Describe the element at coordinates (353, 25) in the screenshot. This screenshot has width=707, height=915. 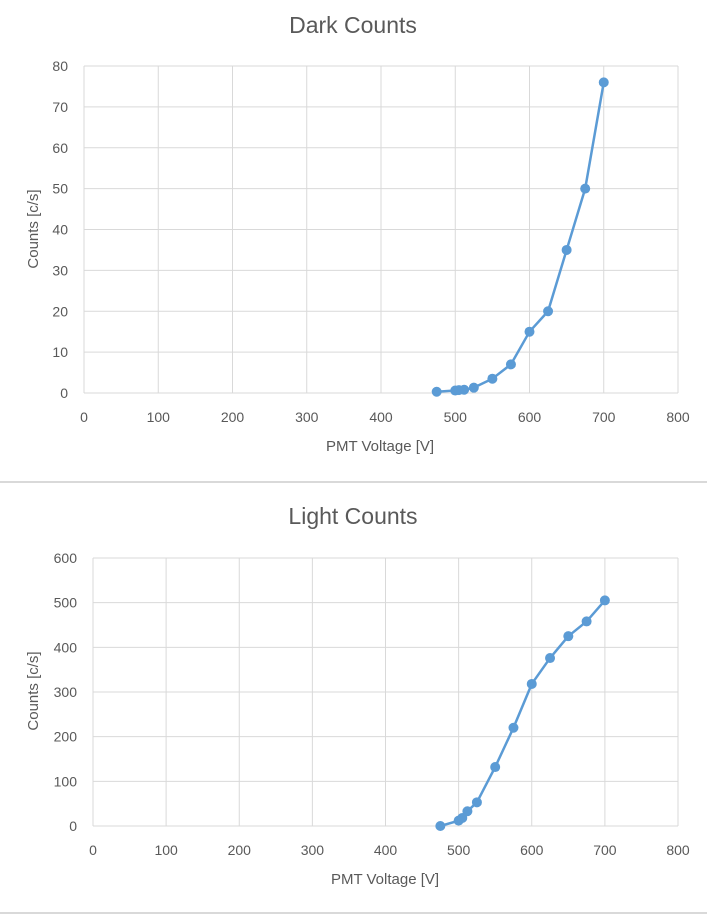
I see `chart-title: Dark Counts` at that location.